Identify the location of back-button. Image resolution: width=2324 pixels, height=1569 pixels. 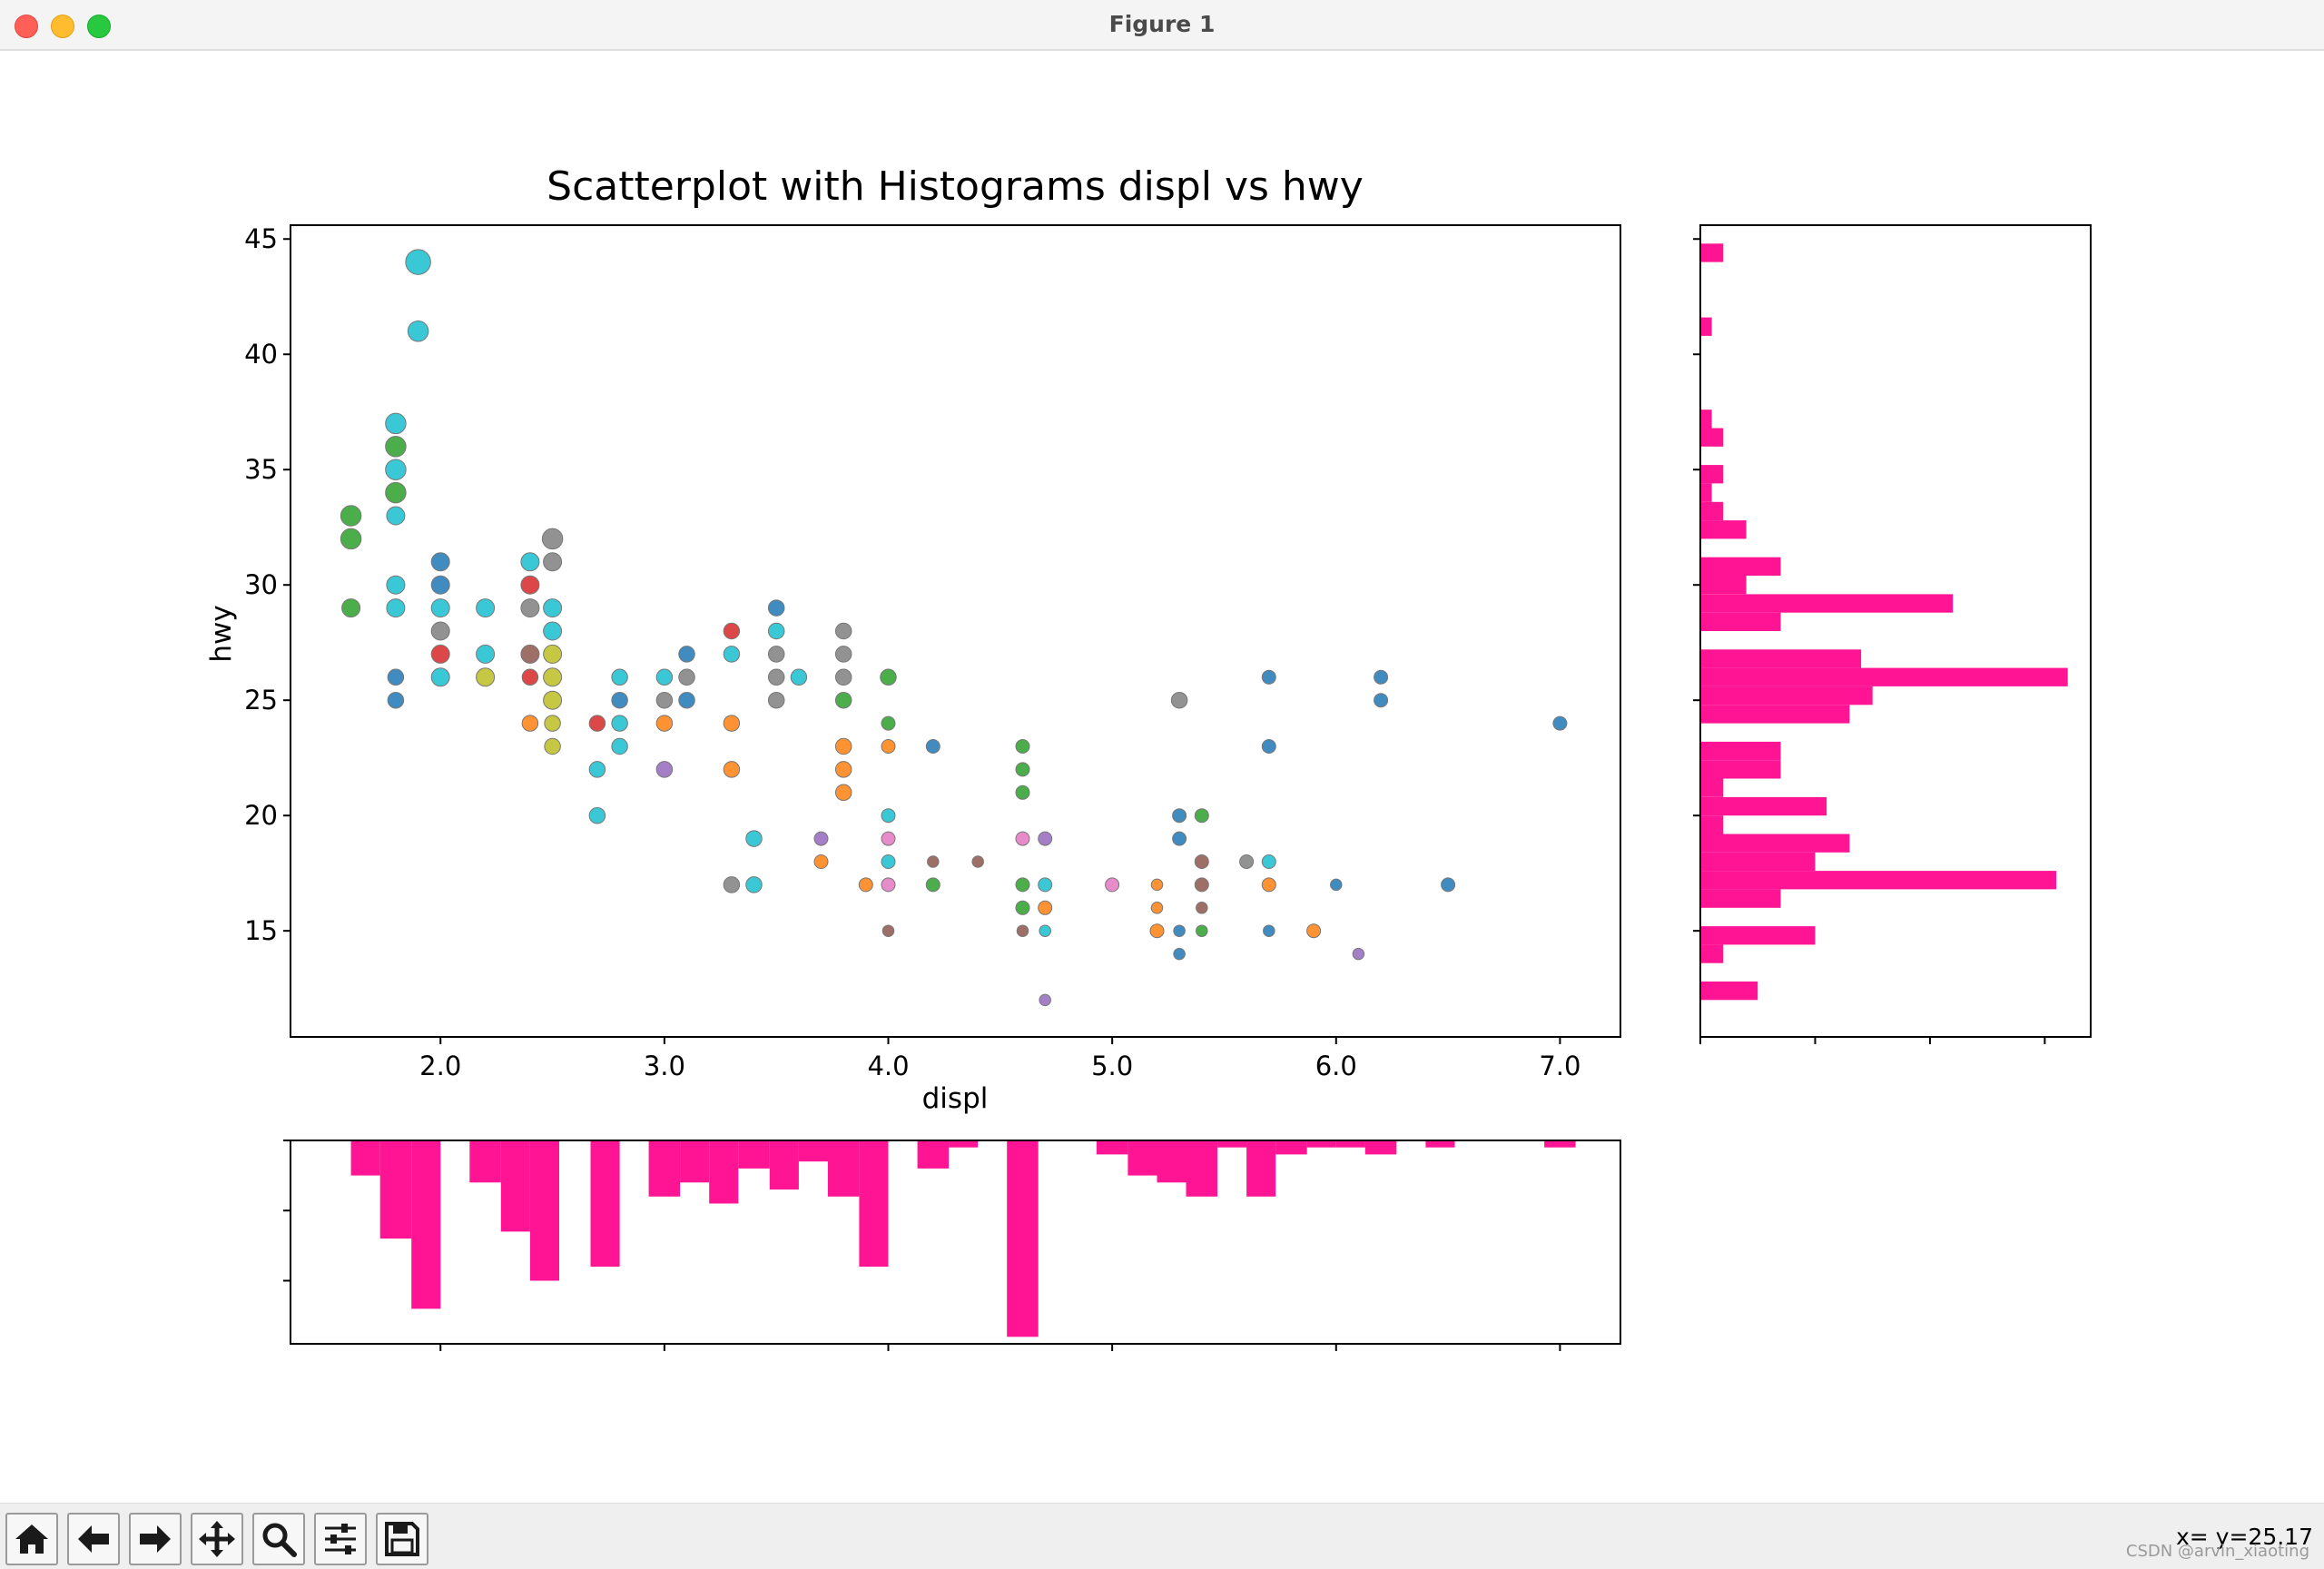
(93, 1539).